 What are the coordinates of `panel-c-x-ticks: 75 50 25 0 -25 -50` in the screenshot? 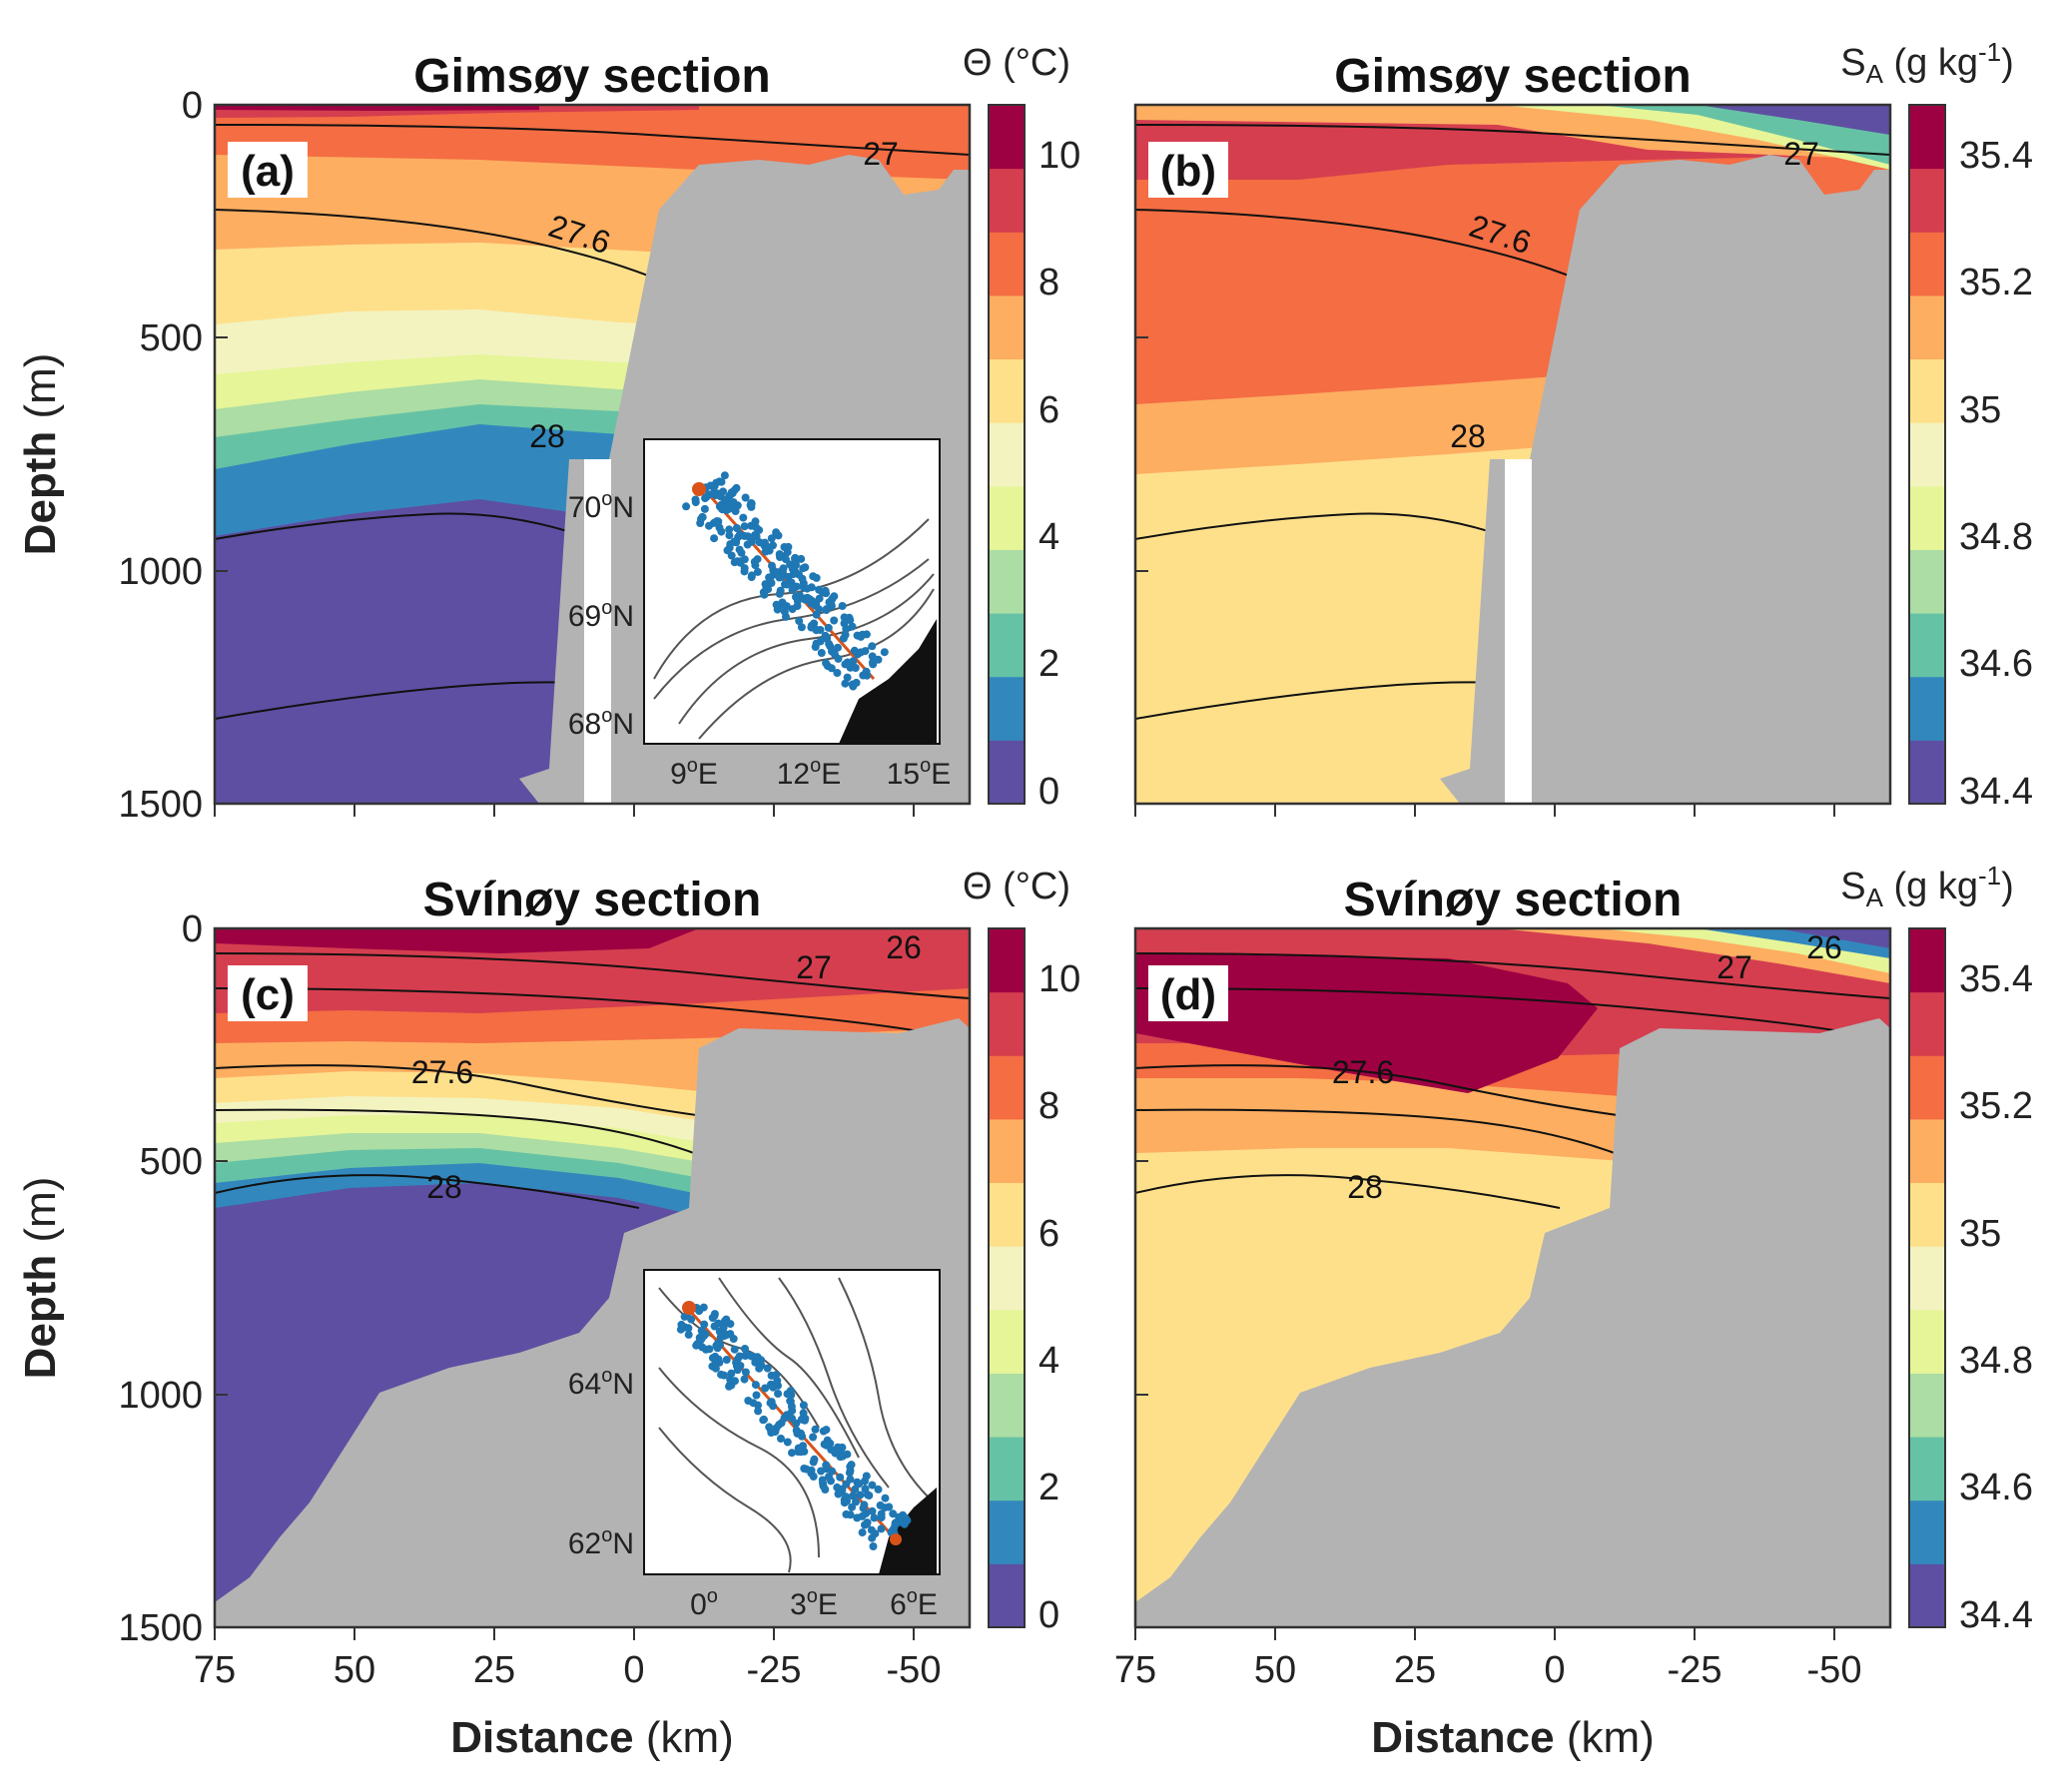 It's located at (567, 1659).